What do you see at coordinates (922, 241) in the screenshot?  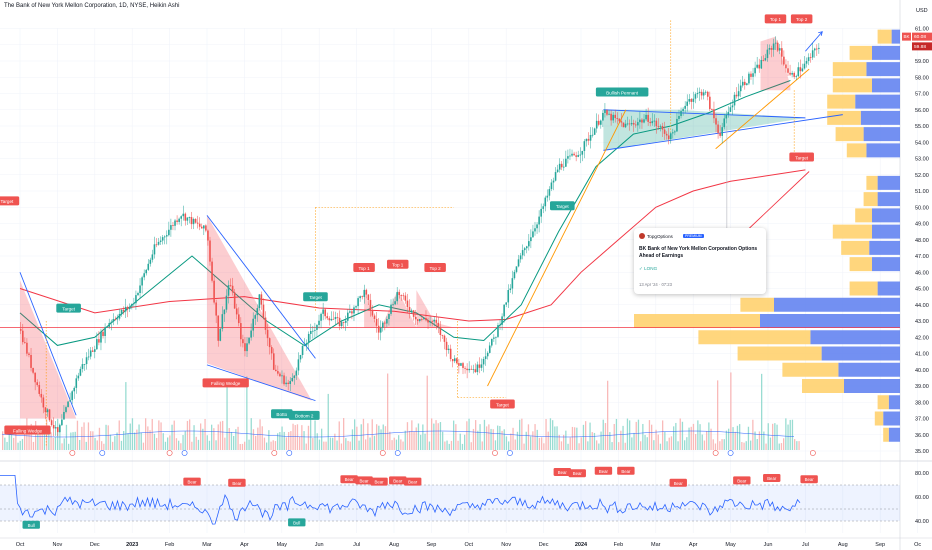 I see `price-tick-label: 48.00` at bounding box center [922, 241].